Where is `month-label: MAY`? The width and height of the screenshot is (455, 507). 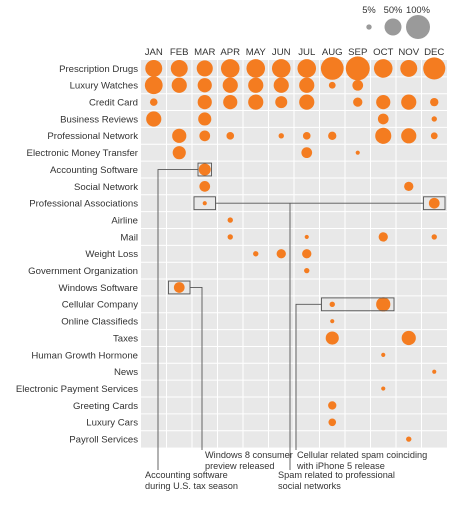 month-label: MAY is located at coordinates (256, 52).